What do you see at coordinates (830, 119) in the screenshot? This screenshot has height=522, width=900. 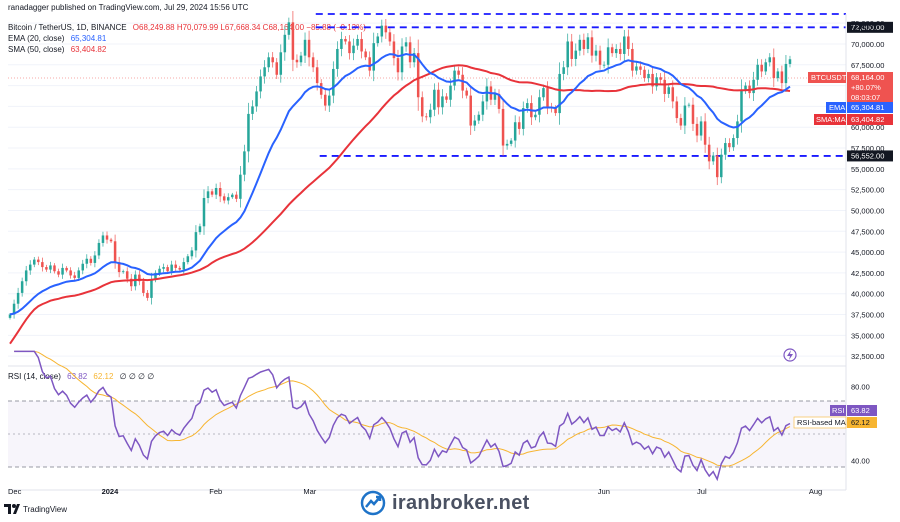 I see `sma-tag-label-bg` at bounding box center [830, 119].